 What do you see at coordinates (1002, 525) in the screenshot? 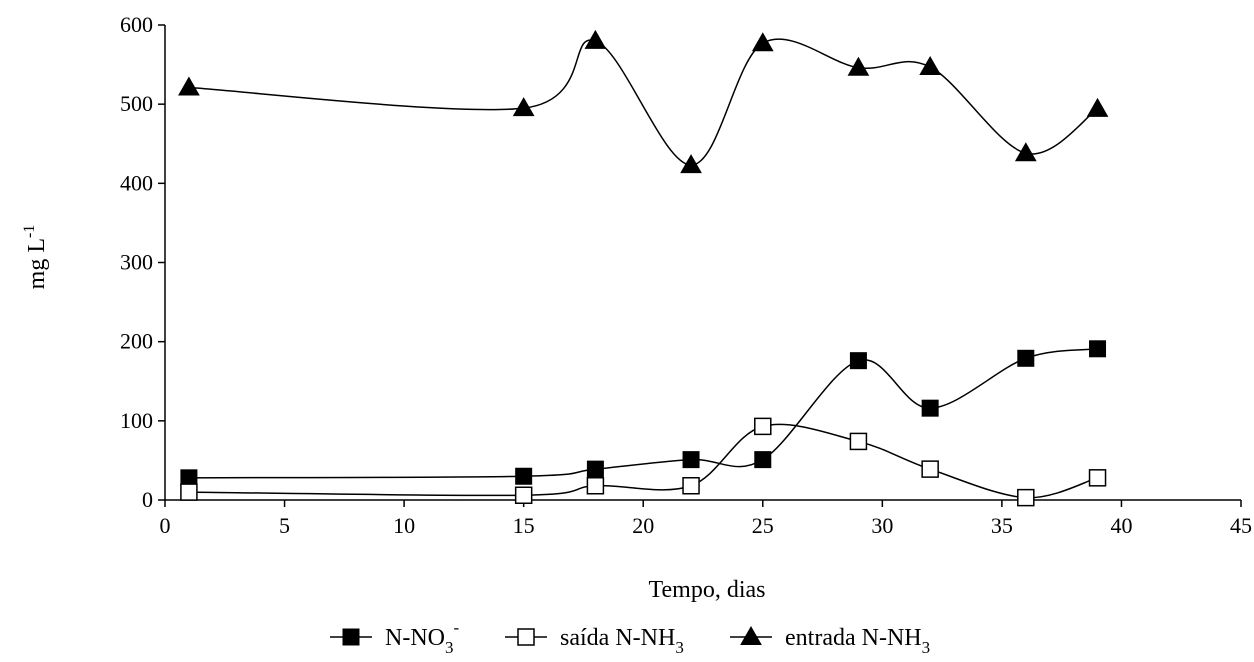
I see `x-tick-label: 35` at bounding box center [1002, 525].